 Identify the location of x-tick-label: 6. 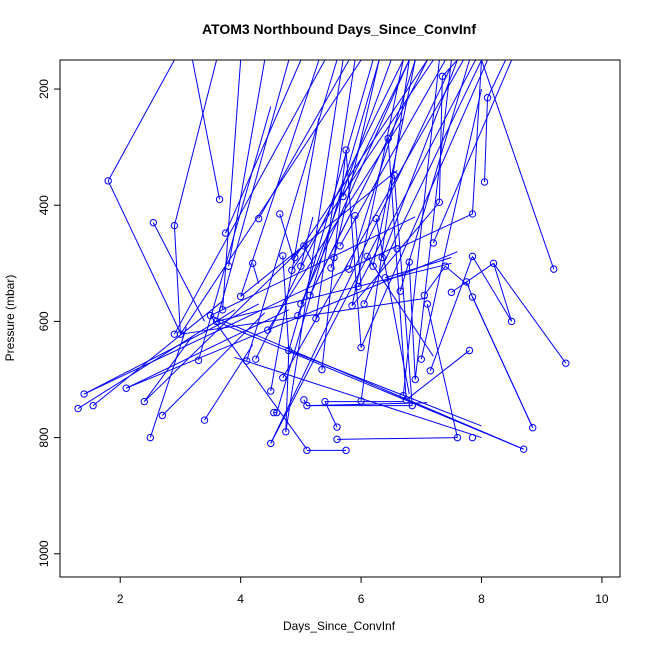
(361, 599).